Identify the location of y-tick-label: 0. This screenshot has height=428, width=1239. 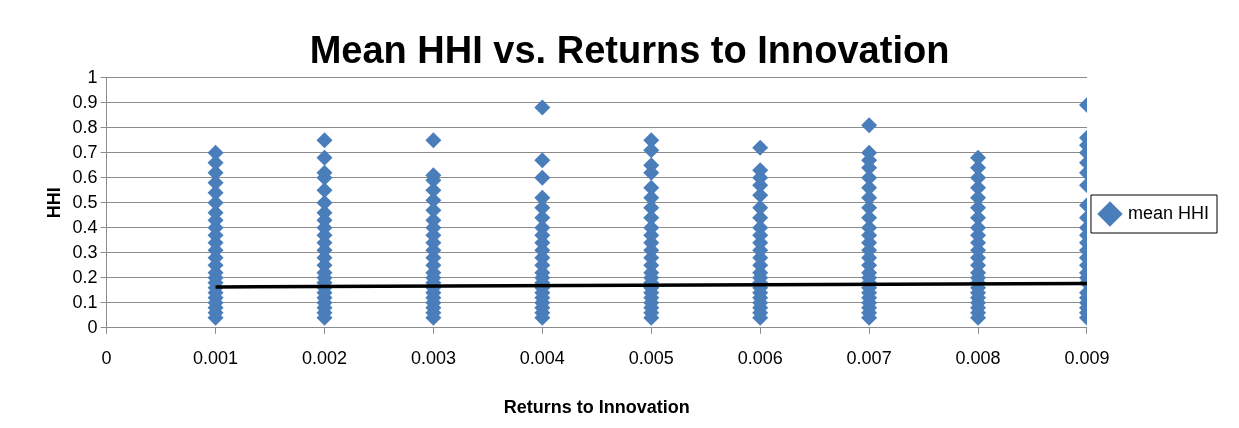
(92, 326).